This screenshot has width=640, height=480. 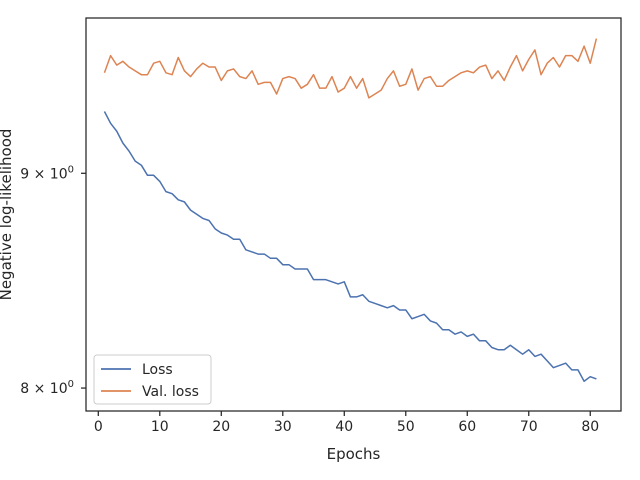 I want to click on x-tick-label: 20, so click(x=221, y=427).